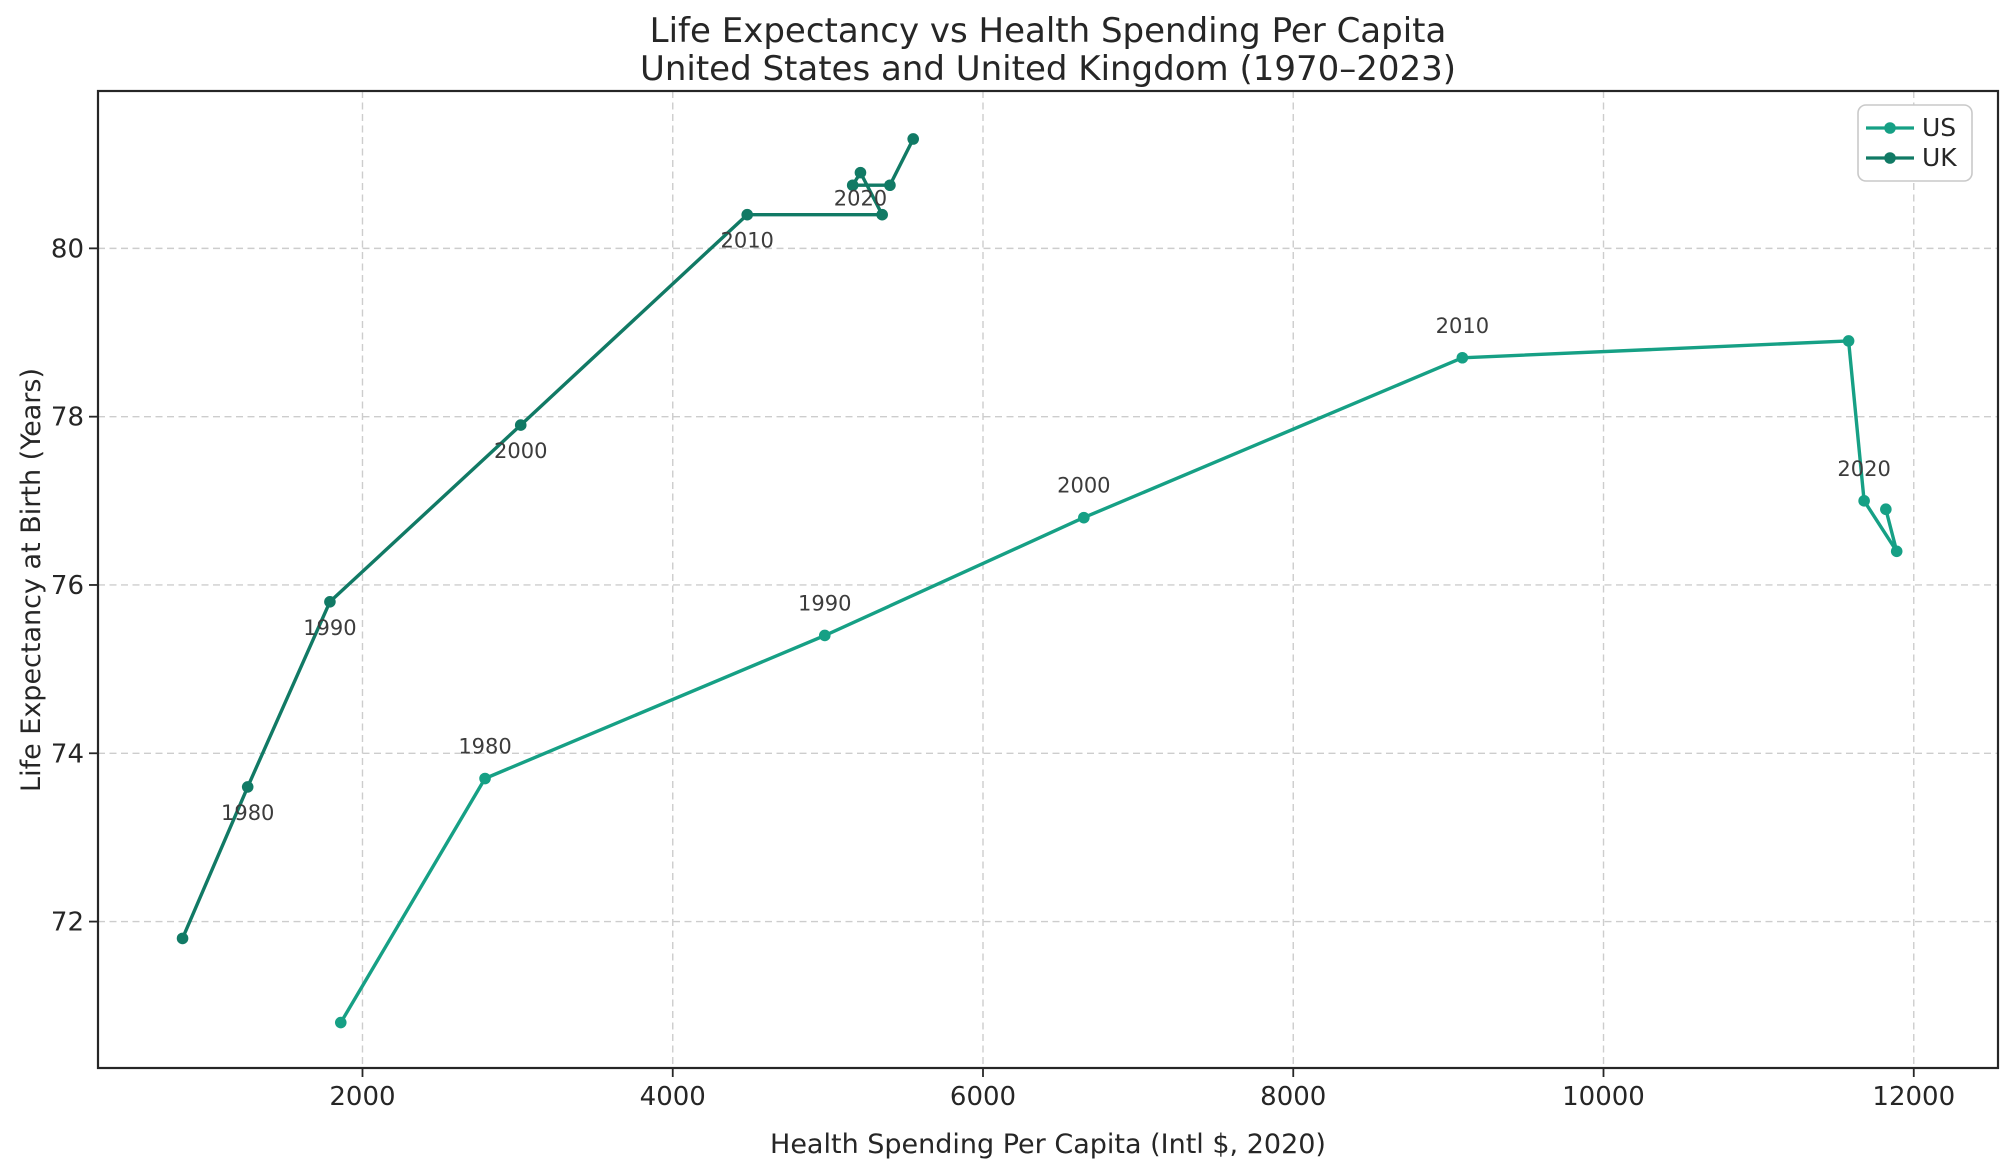 This screenshot has width=2000, height=1164. Describe the element at coordinates (484, 747) in the screenshot. I see `annotation-us-1980: 1980` at that location.